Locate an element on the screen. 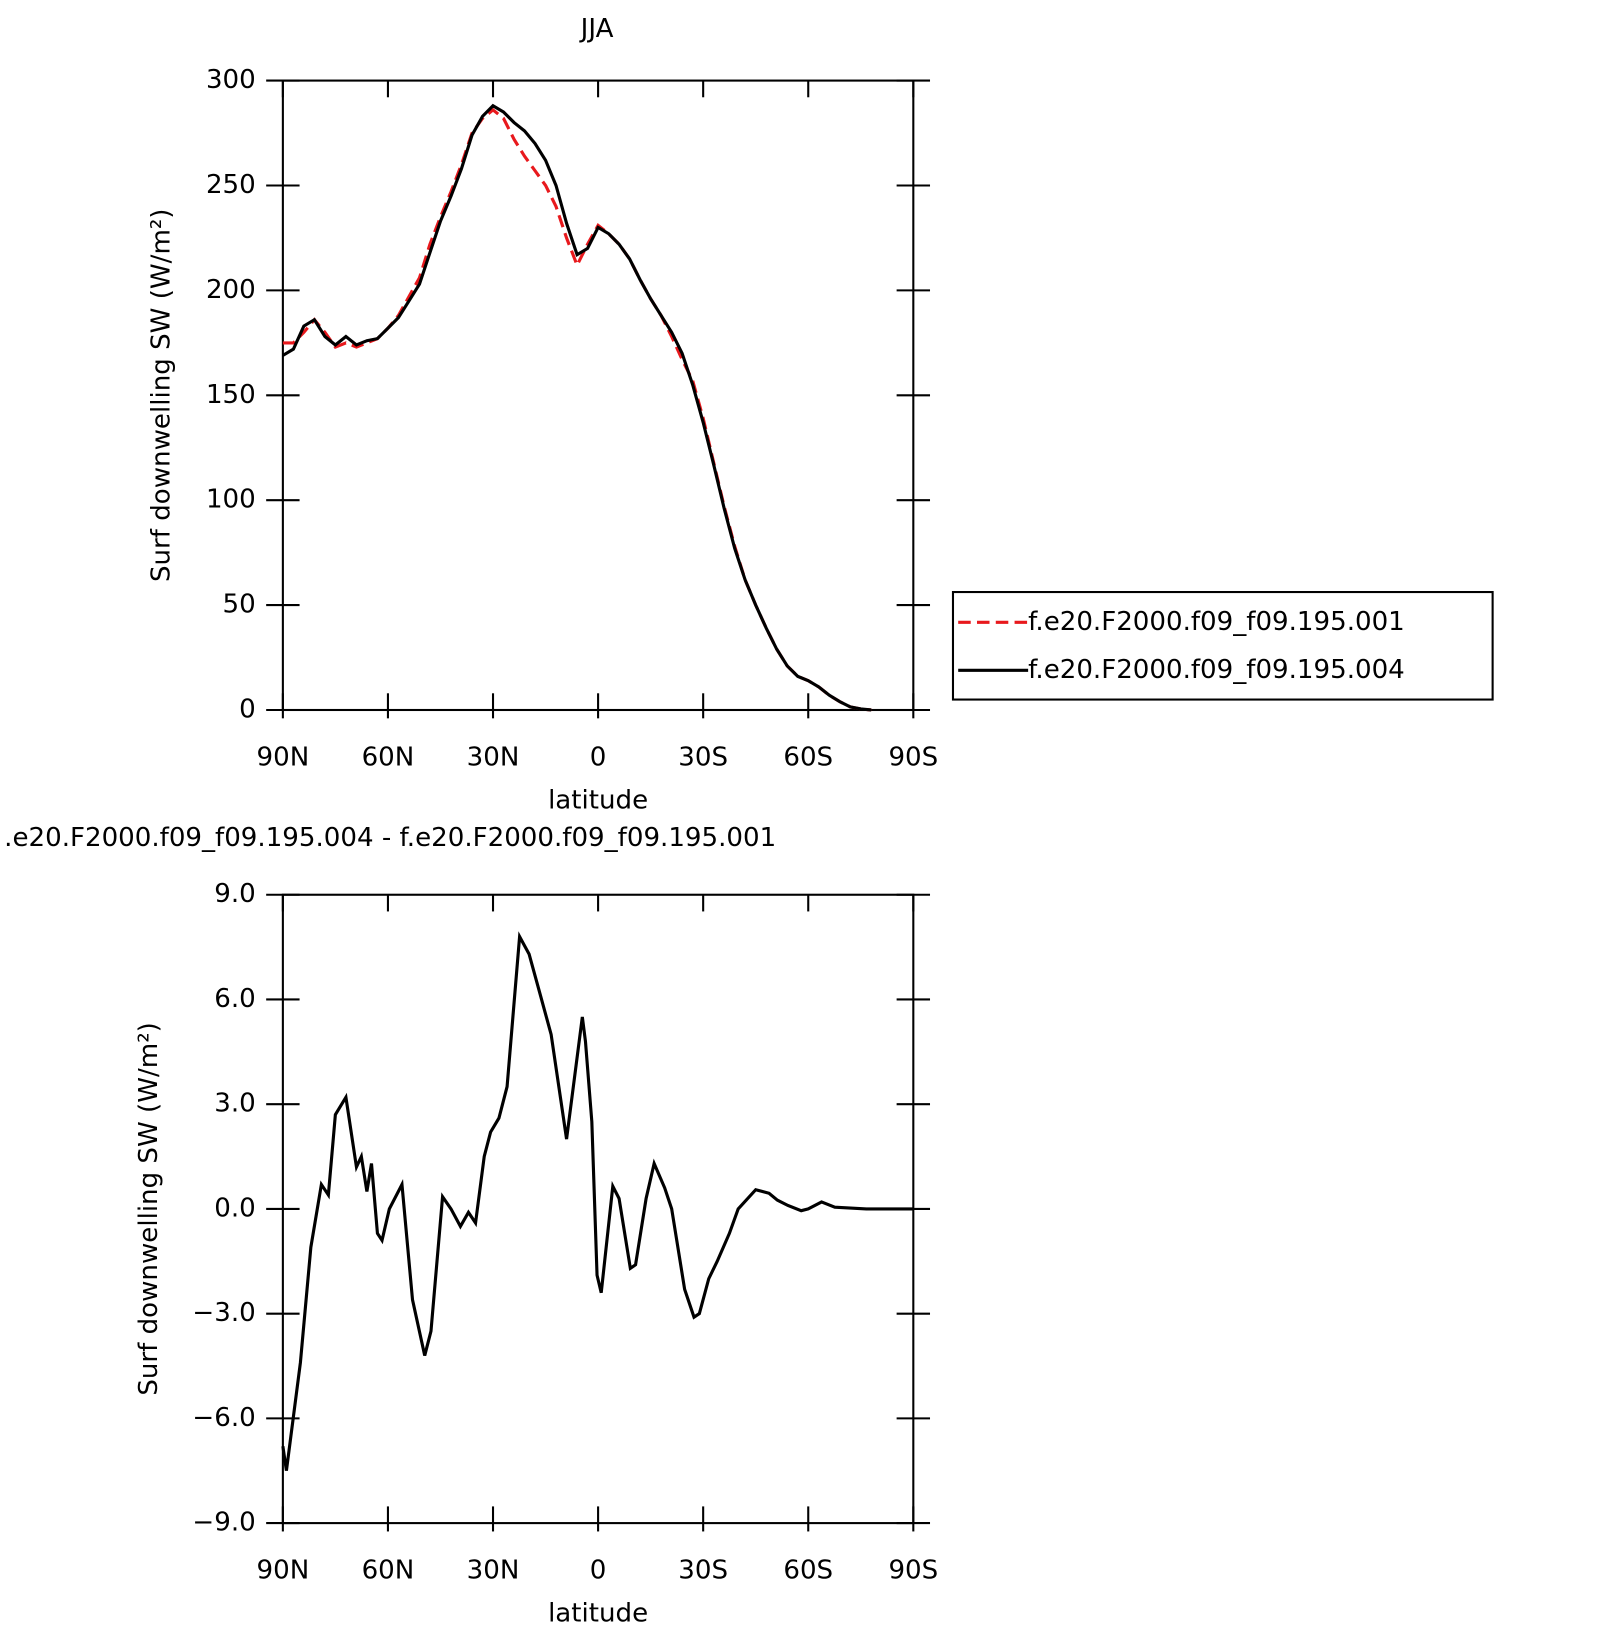  y-tick-label: 9.0 is located at coordinates (234, 894).